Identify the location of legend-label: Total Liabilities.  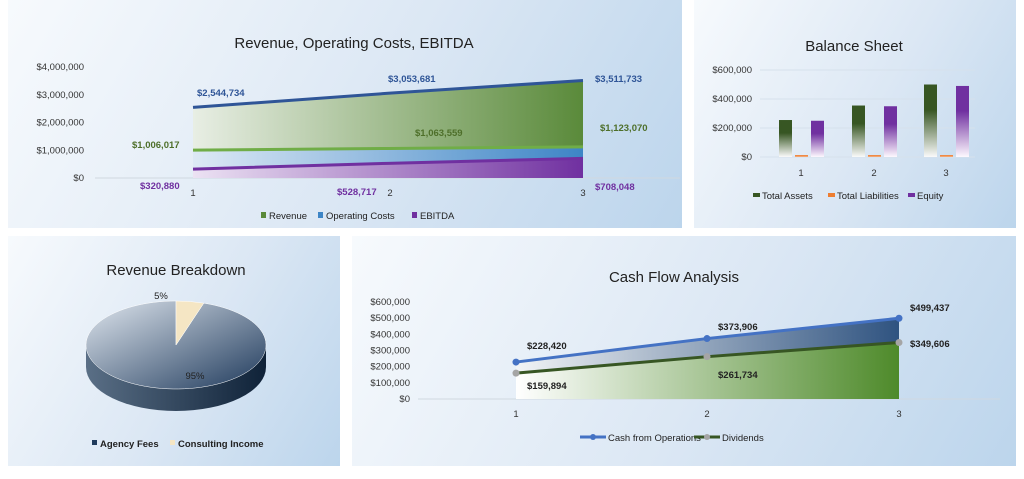
(868, 196).